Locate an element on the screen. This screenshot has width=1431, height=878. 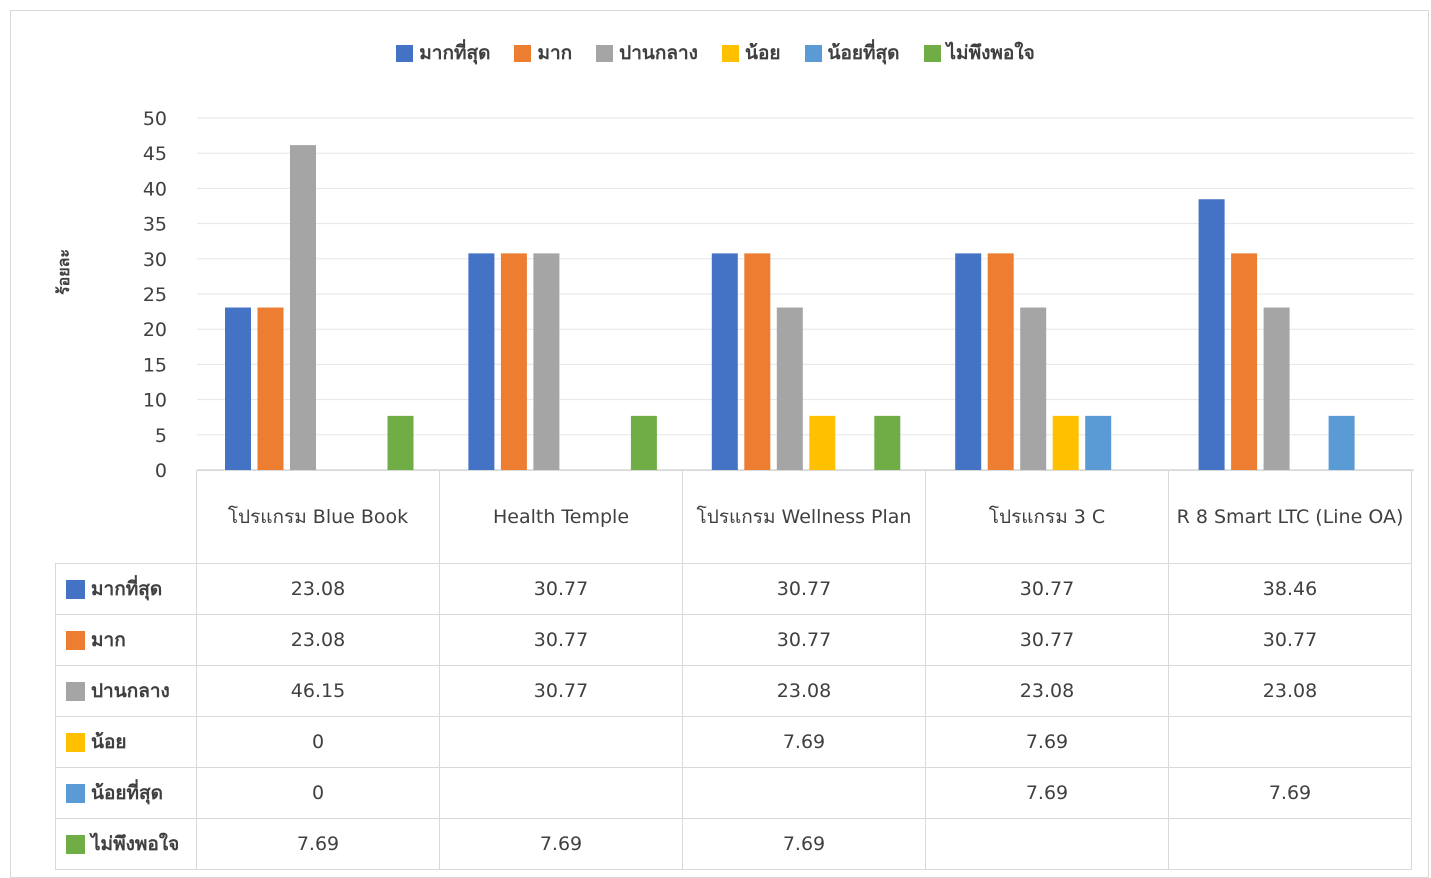
legend-item: น้อยที่สุด is located at coordinates (852, 53).